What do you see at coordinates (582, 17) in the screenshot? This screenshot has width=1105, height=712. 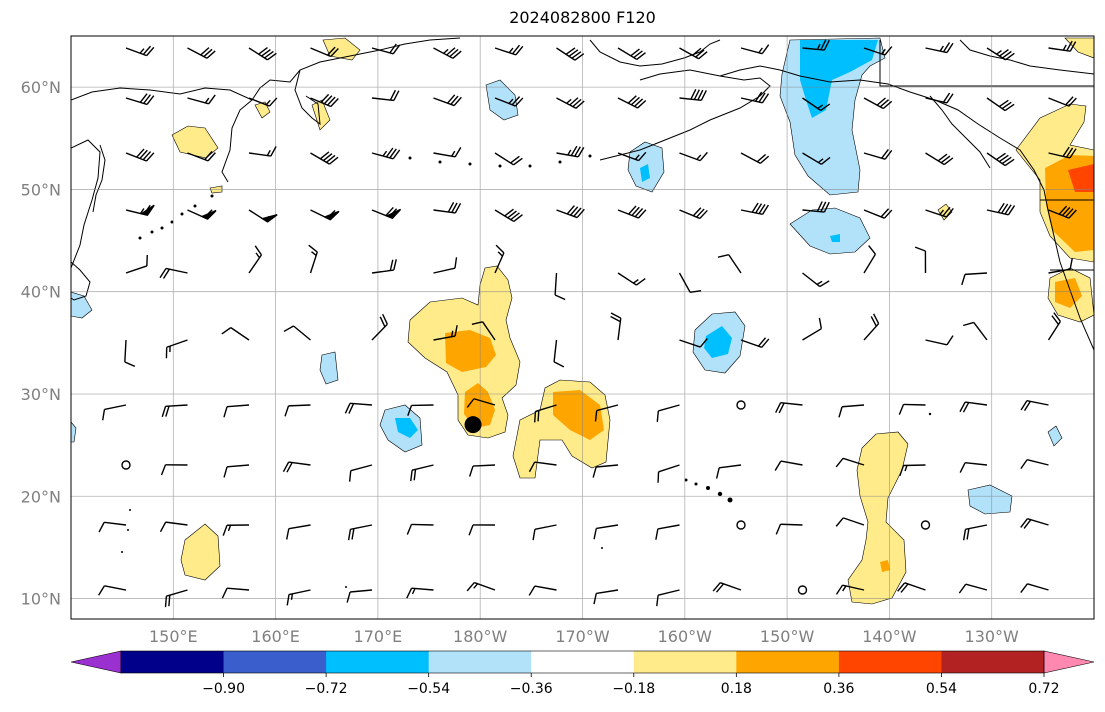 I see `page-title: 2024082800 F120` at bounding box center [582, 17].